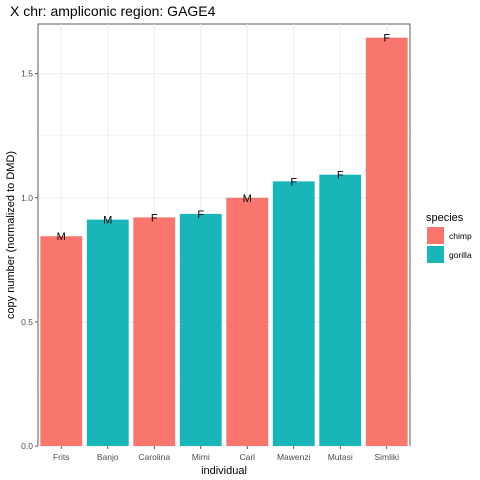  Describe the element at coordinates (247, 199) in the screenshot. I see `bar-label-carl: M` at that location.